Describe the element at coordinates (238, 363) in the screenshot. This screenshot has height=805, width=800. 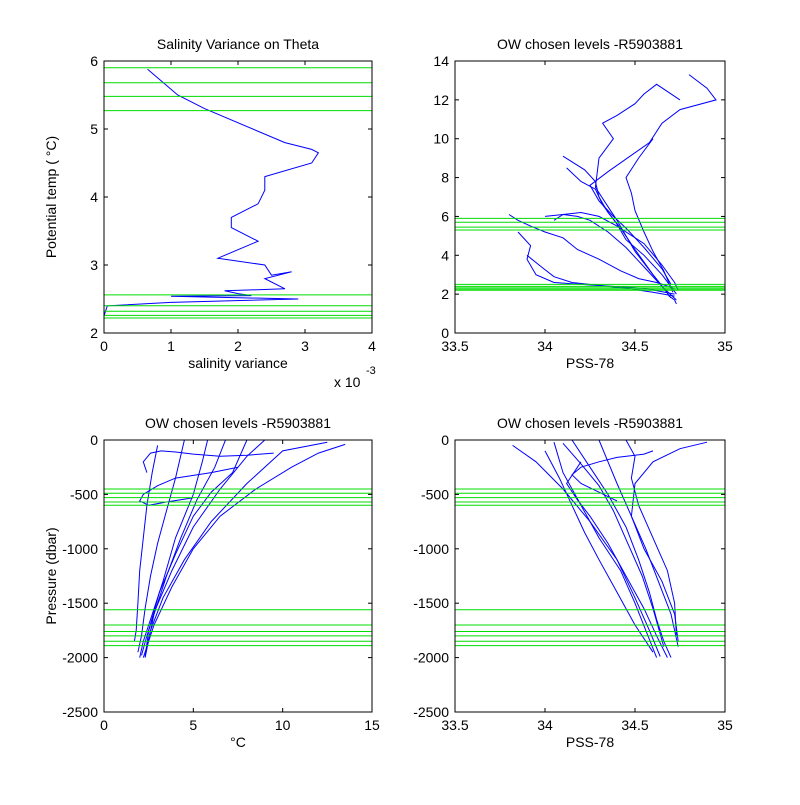
I see `x-axis-label: salinity variance` at that location.